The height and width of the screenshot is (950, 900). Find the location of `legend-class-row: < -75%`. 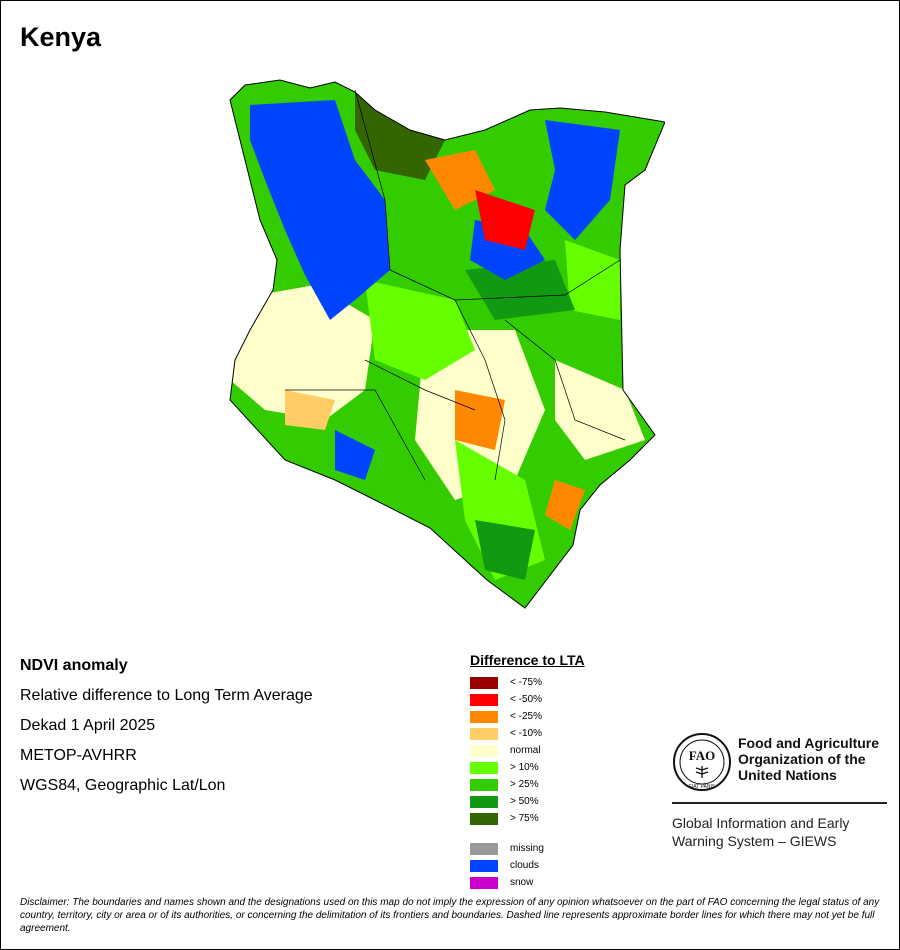

legend-class-row: < -75% is located at coordinates (527, 682).